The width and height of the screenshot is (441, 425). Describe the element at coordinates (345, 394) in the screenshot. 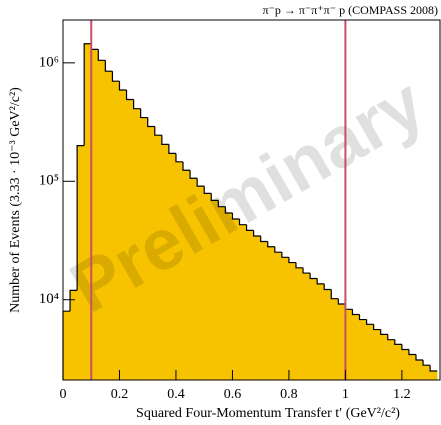

I see `x-tick-label: 1` at that location.